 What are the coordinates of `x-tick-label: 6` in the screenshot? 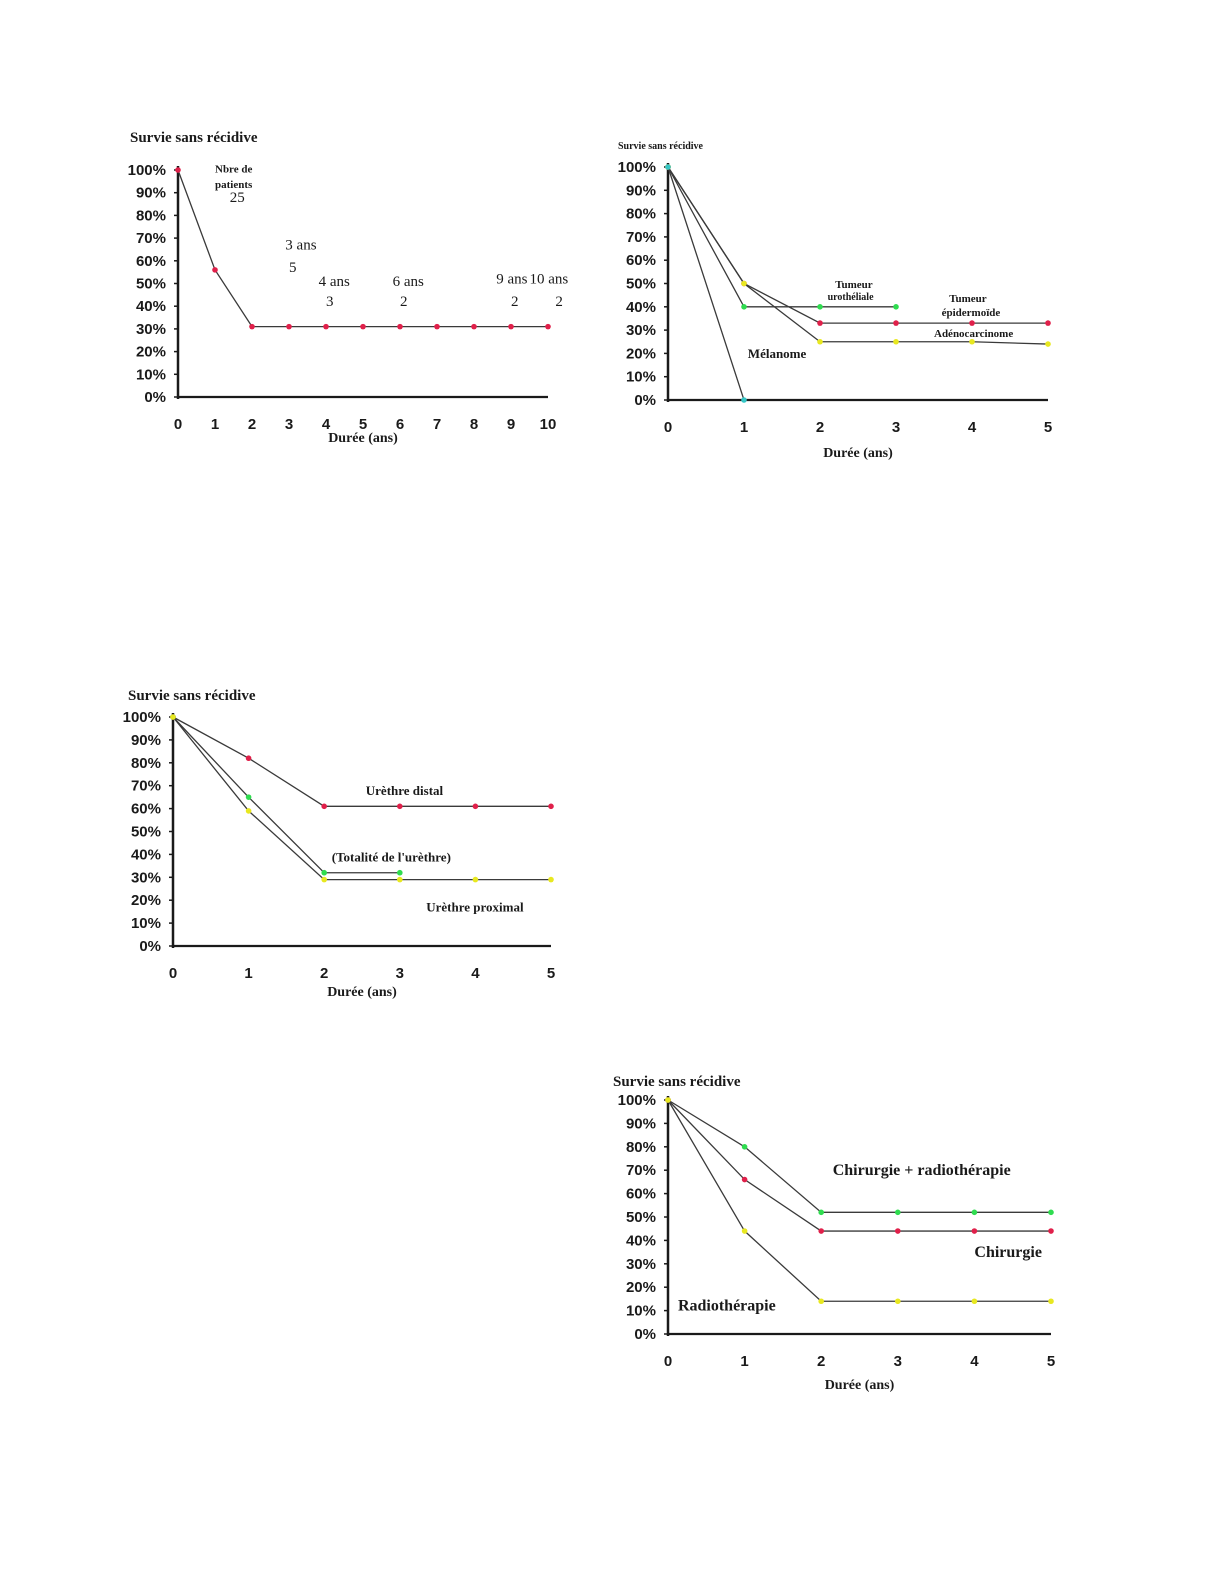 It's located at (400, 424).